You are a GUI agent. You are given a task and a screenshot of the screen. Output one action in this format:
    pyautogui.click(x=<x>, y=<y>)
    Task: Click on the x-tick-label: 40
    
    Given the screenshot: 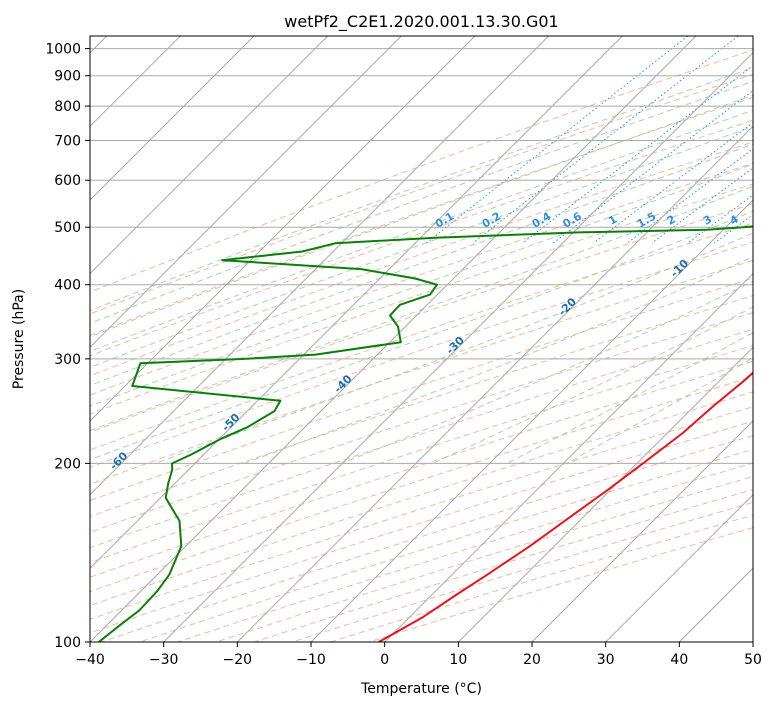 What is the action you would take?
    pyautogui.click(x=679, y=660)
    